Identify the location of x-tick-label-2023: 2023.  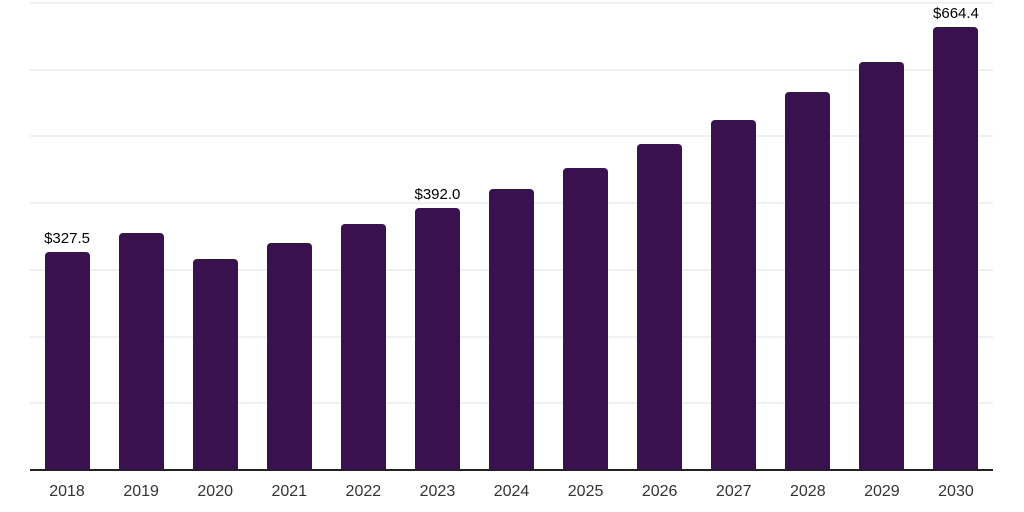
(437, 491).